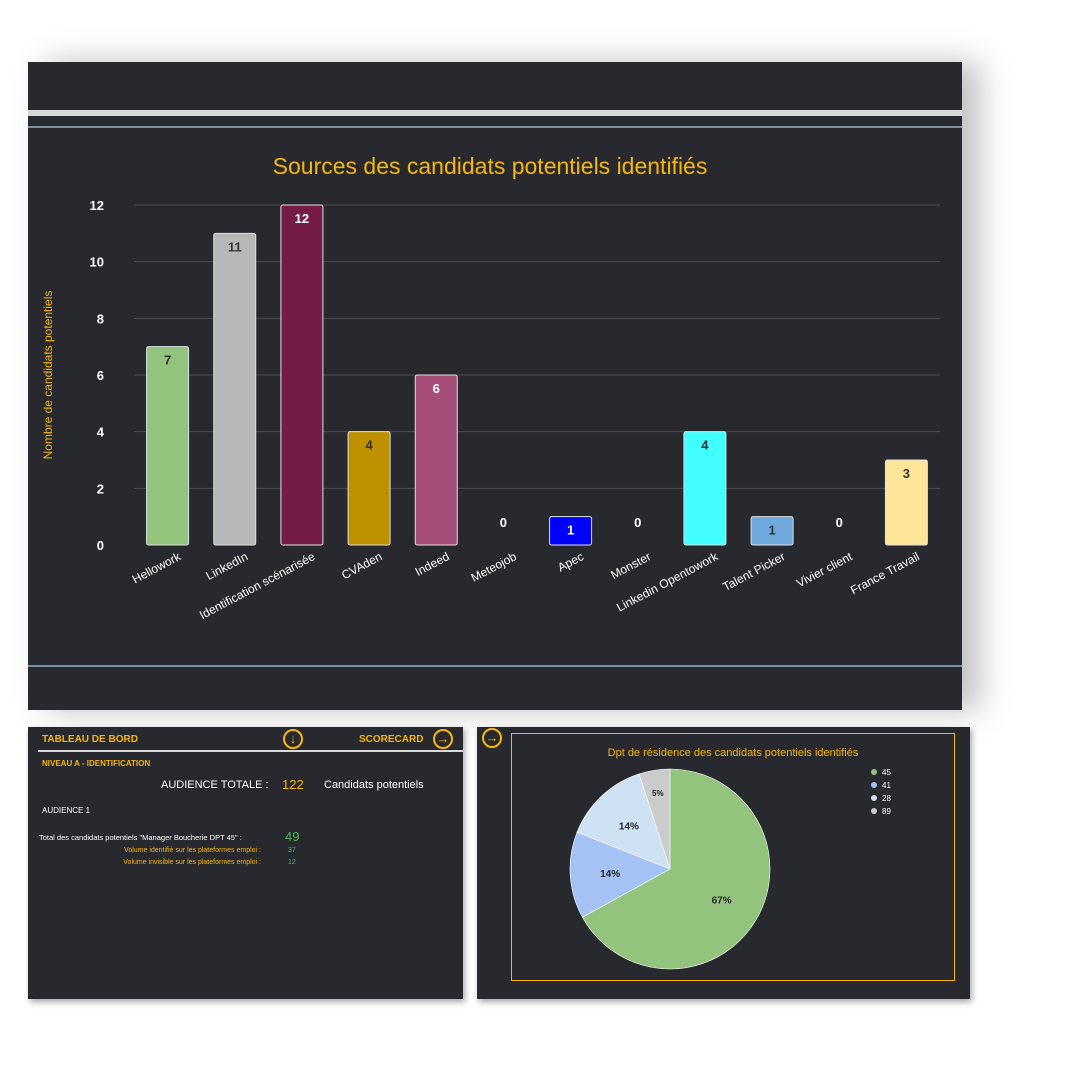  What do you see at coordinates (881, 772) in the screenshot?
I see `legend-item: 45` at bounding box center [881, 772].